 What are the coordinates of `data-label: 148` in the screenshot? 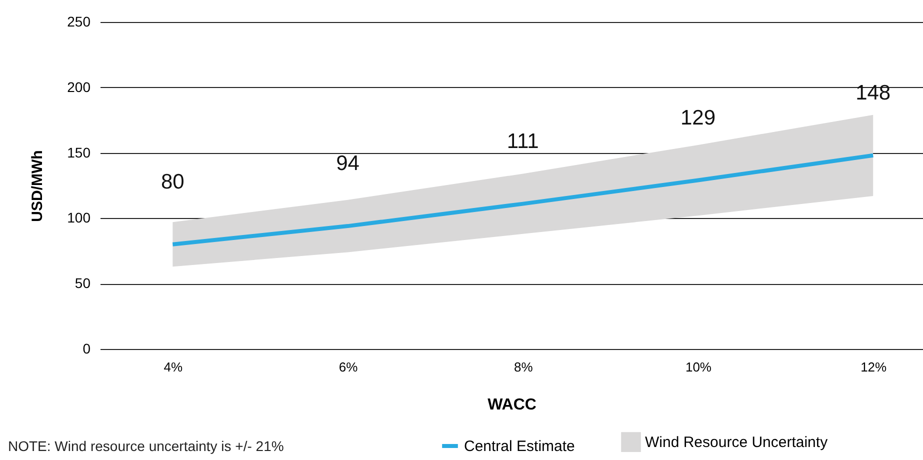 It's located at (873, 92).